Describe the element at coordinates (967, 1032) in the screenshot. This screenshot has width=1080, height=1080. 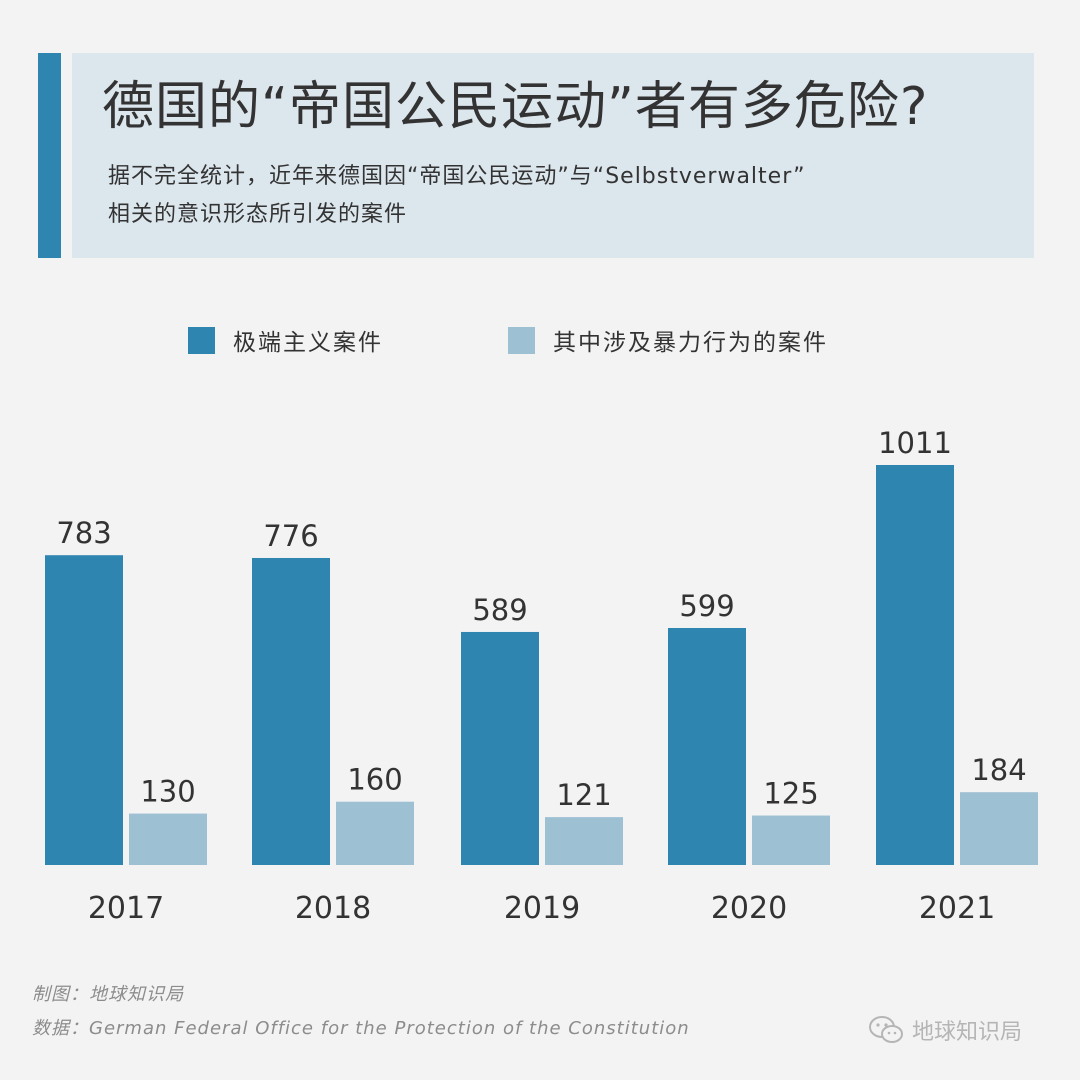
I see `watermark-text: 地球知识局` at that location.